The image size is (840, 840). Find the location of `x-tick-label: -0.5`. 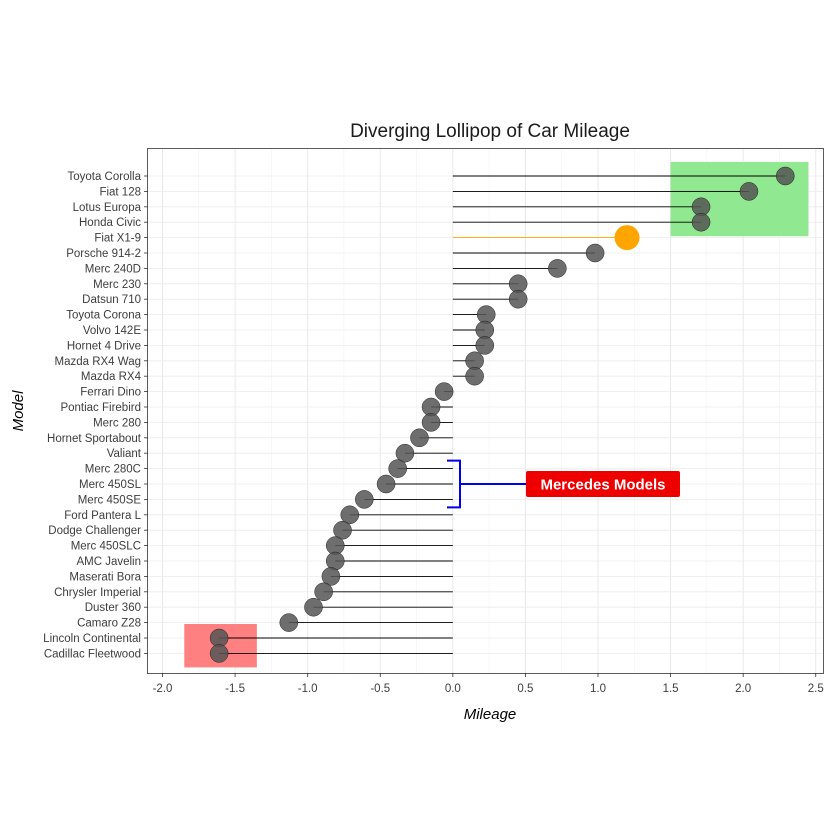

x-tick-label: -0.5 is located at coordinates (380, 689).